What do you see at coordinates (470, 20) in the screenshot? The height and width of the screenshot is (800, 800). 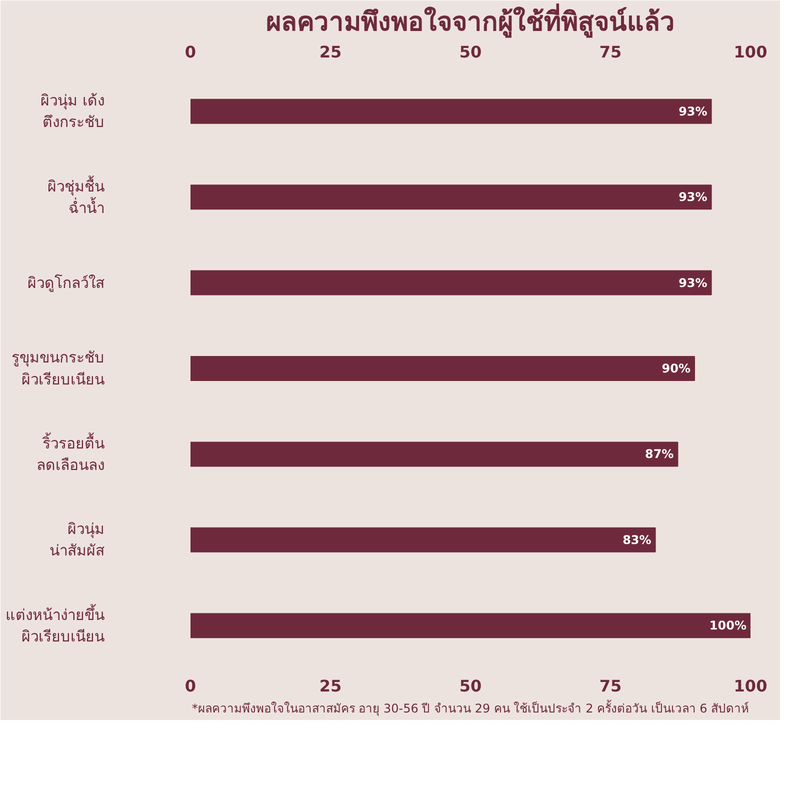 I see `chart-title: ผลความพึงพอใจจากผู้ใช้ที่พิสูจน์แล้ว` at bounding box center [470, 20].